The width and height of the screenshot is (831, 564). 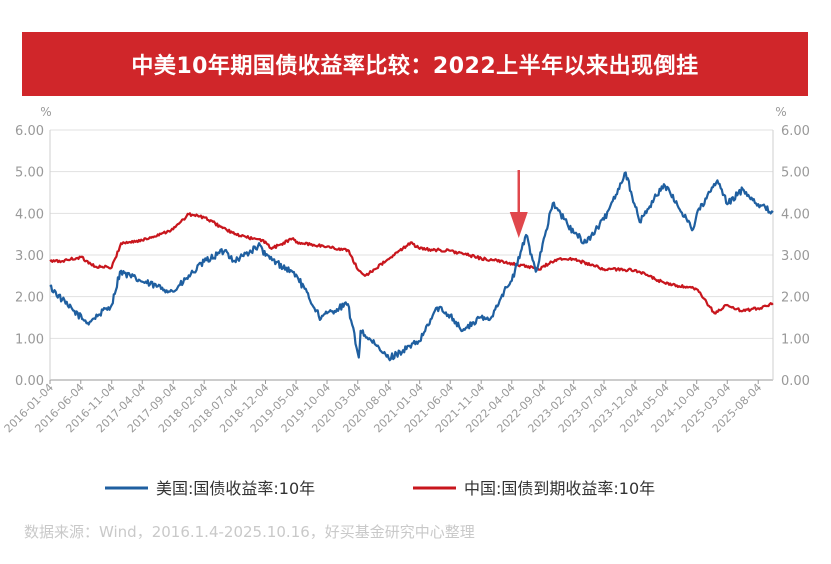 I want to click on y-unit-right: %, so click(x=780, y=112).